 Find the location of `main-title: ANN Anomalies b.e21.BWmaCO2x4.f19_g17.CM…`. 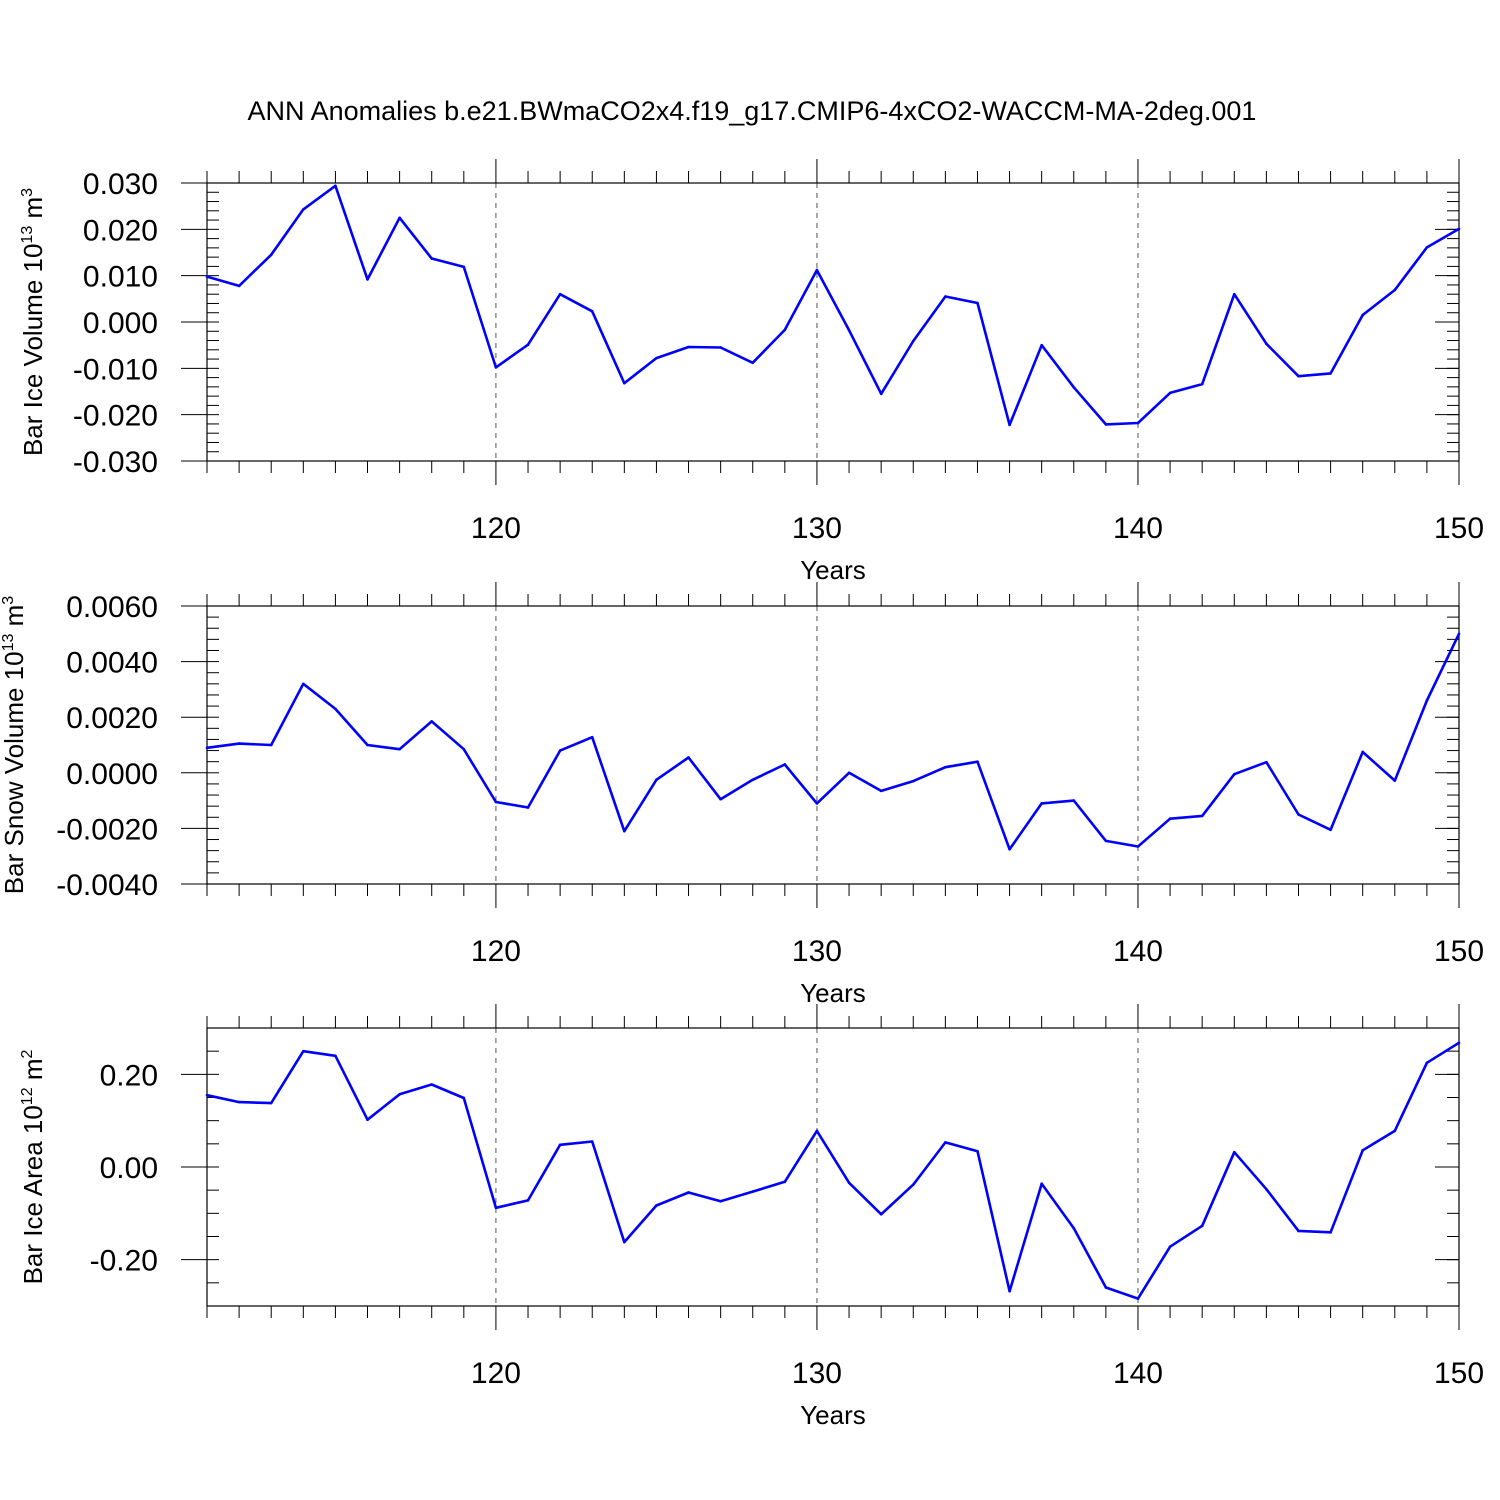

main-title: ANN Anomalies b.e21.BWmaCO2x4.f19_g17.CM… is located at coordinates (752, 111).